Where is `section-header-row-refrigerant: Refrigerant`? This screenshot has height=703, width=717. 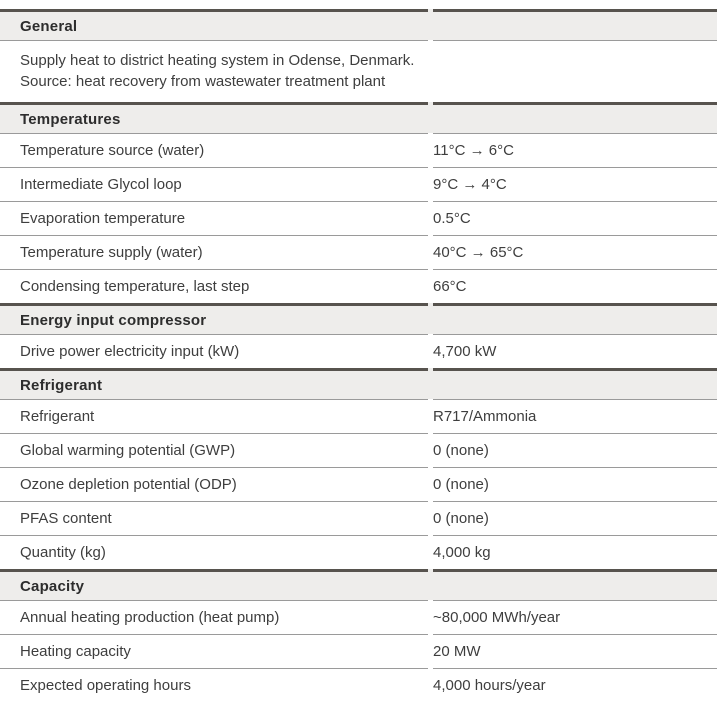
section-header-row-refrigerant: Refrigerant is located at coordinates (358, 383).